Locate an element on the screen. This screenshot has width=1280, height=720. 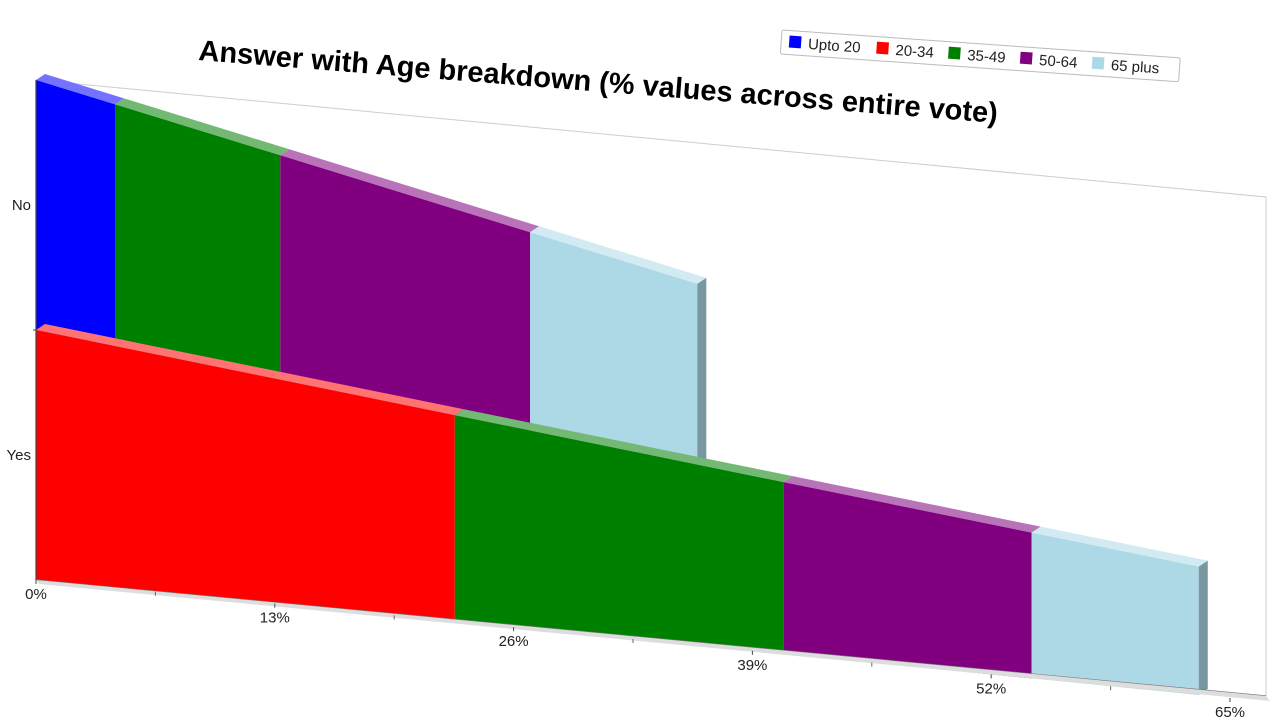
bar-no-65-plus is located at coordinates (614, 348).